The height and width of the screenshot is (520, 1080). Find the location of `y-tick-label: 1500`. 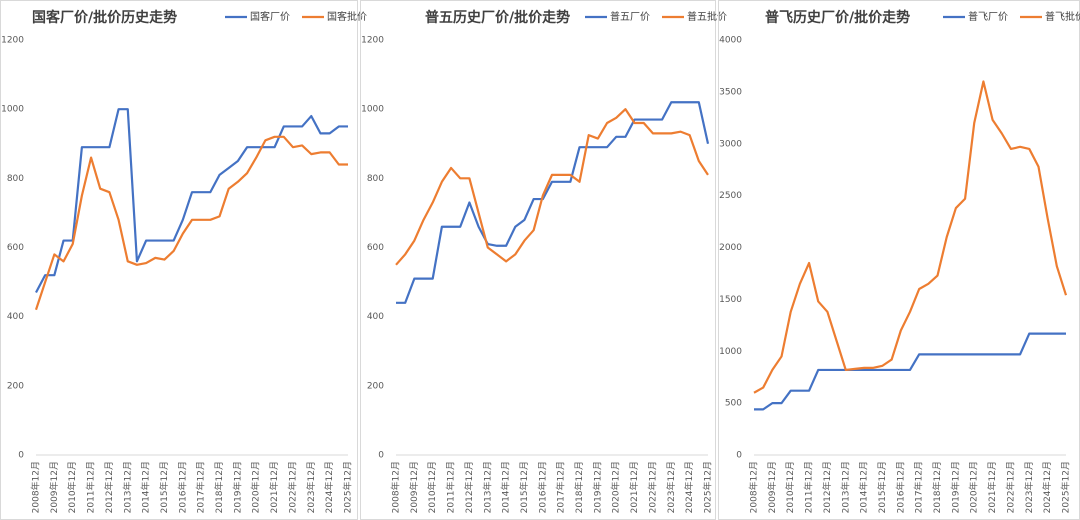

y-tick-label: 1500 is located at coordinates (730, 300).